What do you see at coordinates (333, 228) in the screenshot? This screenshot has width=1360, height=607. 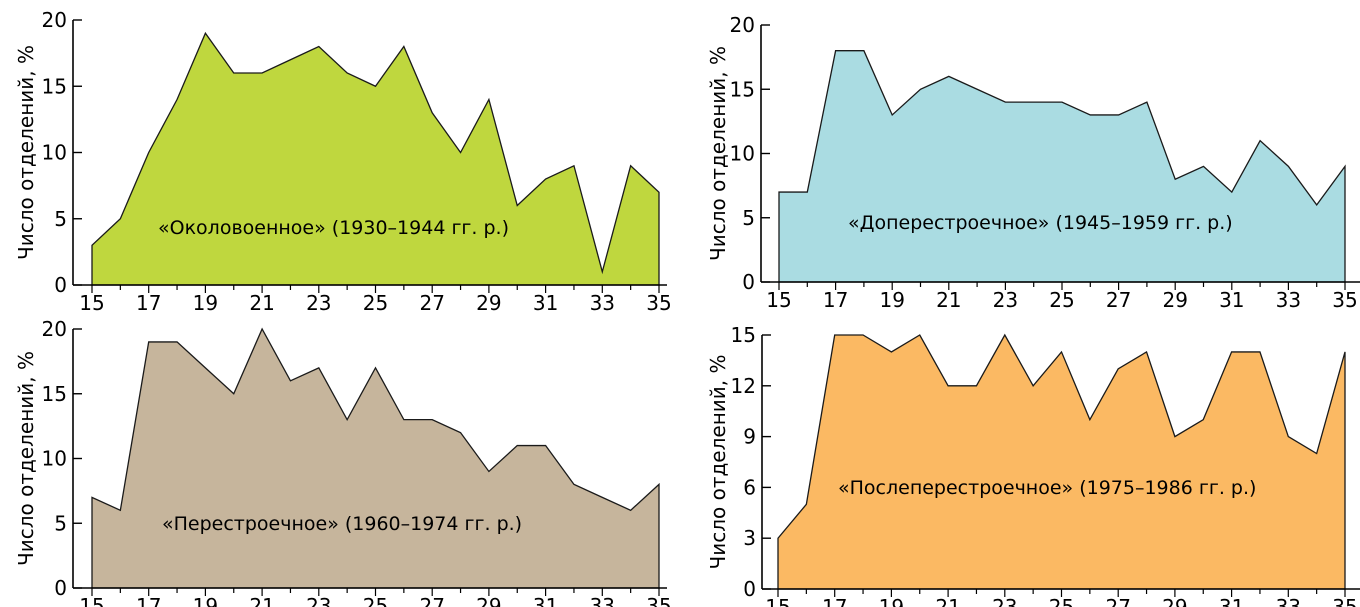 I see `chart-annotation: «Околовоенное» (1930–1944 гг. р.)` at bounding box center [333, 228].